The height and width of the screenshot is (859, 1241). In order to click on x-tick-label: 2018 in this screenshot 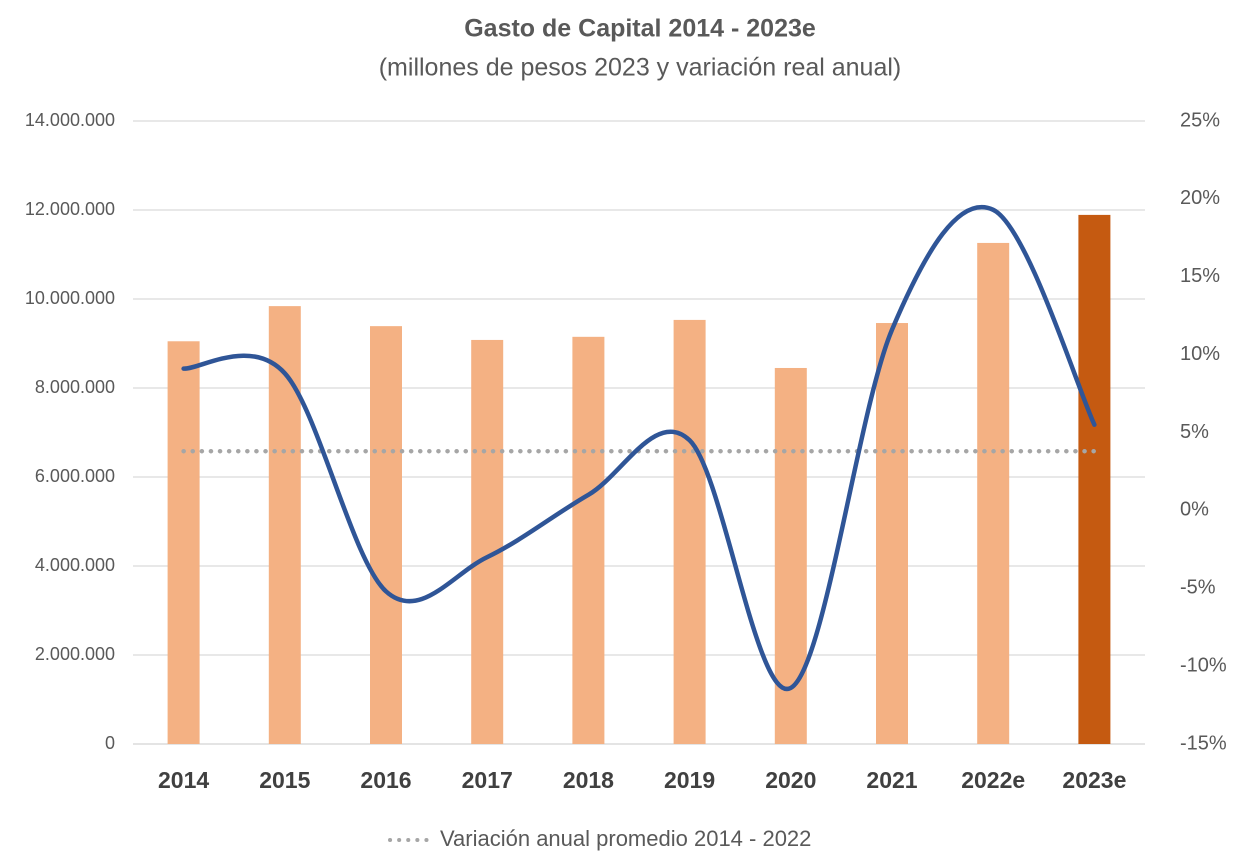, I will do `click(588, 780)`.